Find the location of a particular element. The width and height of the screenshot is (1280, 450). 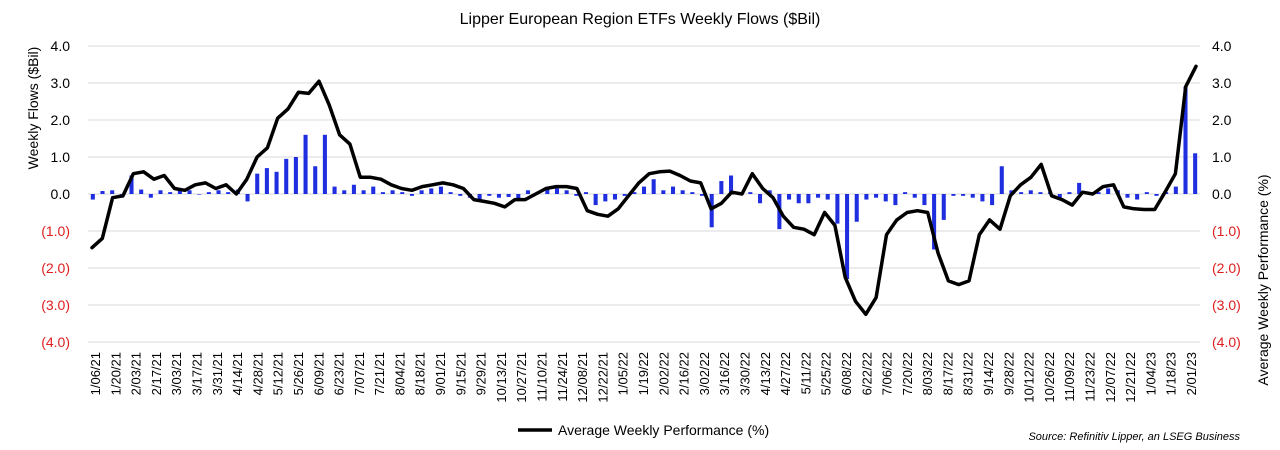

x-tick-label: 8/03/22 is located at coordinates (927, 373).